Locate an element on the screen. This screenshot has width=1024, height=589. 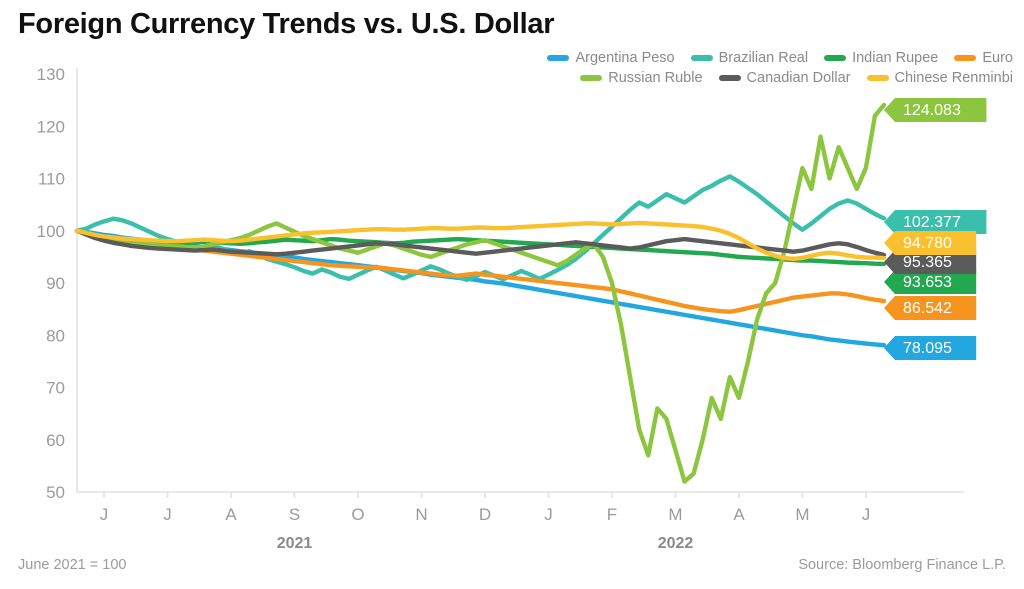
x-axis-year-label: 2021 is located at coordinates (295, 543).